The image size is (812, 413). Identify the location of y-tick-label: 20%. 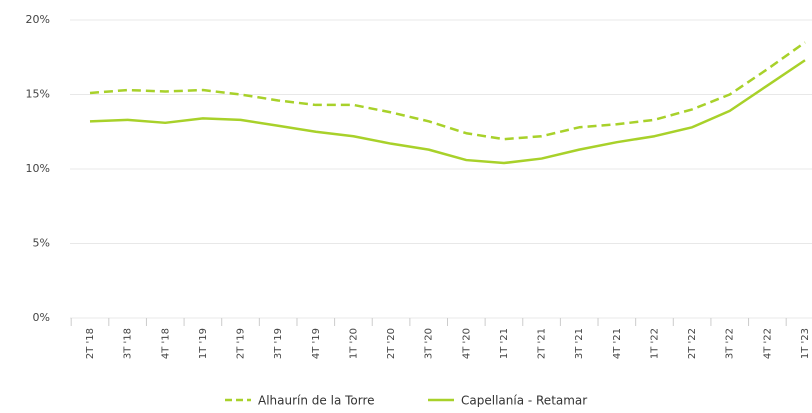
(38, 19).